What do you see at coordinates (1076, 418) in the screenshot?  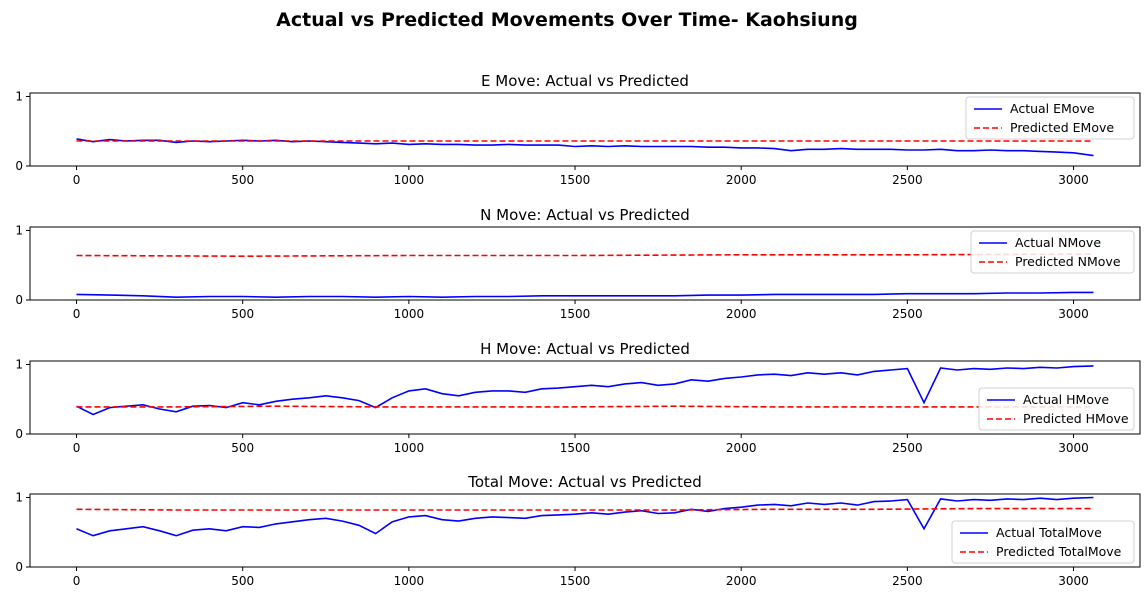 I see `legend-label: Predicted HMove` at bounding box center [1076, 418].